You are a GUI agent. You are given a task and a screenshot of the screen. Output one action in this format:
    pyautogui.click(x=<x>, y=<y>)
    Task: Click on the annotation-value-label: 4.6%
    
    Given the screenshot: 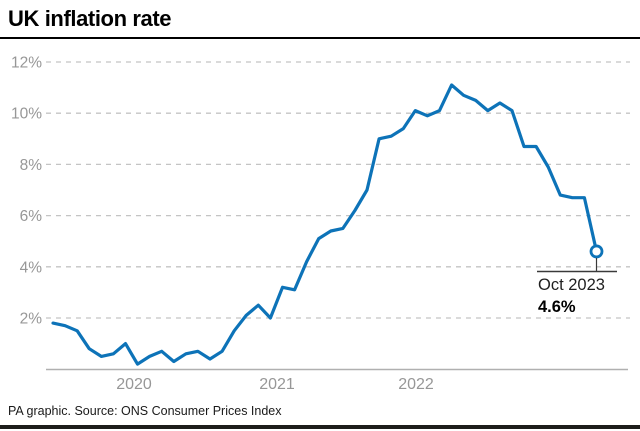 What is the action you would take?
    pyautogui.click(x=557, y=307)
    